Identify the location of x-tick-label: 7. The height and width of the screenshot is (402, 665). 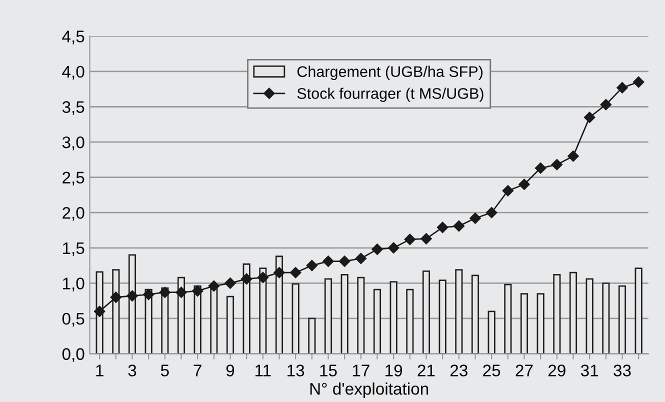
(198, 370).